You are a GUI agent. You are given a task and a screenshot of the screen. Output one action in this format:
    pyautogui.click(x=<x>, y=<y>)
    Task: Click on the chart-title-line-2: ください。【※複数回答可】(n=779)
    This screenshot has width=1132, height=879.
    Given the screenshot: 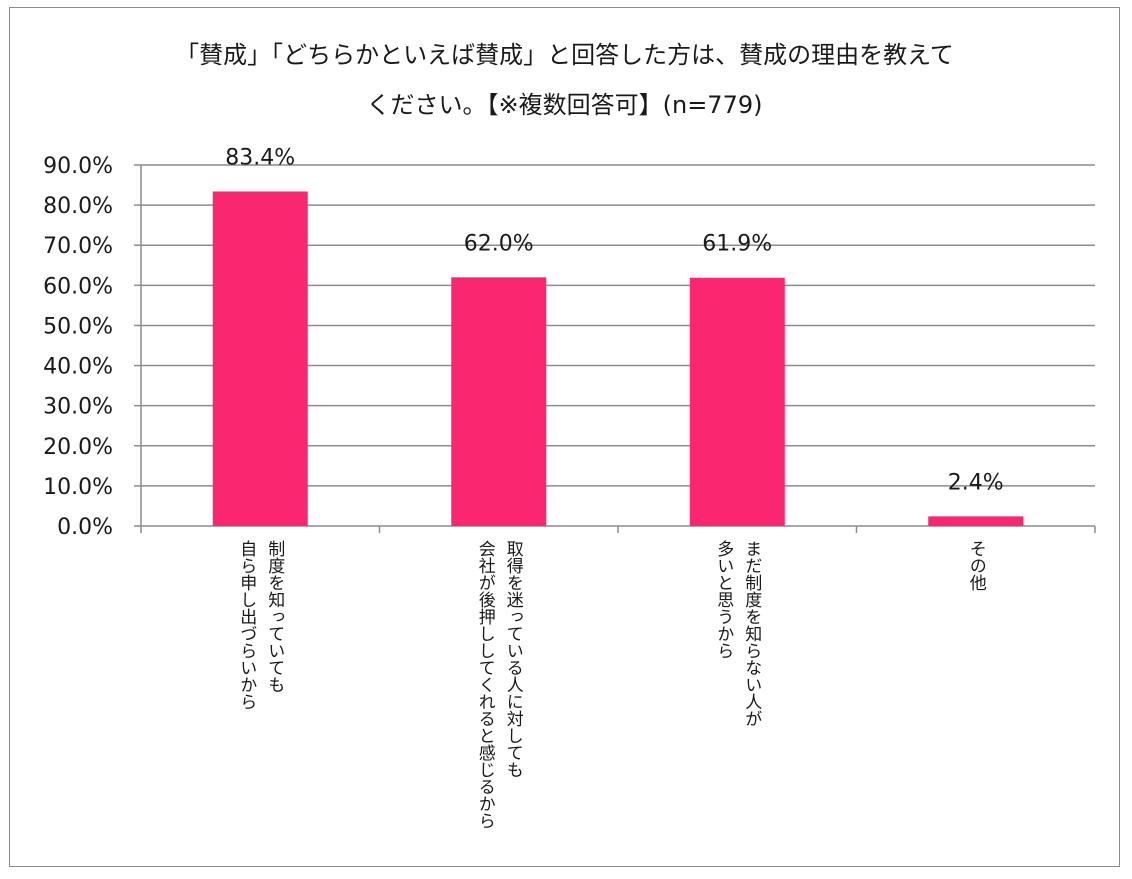 What is the action you would take?
    pyautogui.click(x=564, y=105)
    